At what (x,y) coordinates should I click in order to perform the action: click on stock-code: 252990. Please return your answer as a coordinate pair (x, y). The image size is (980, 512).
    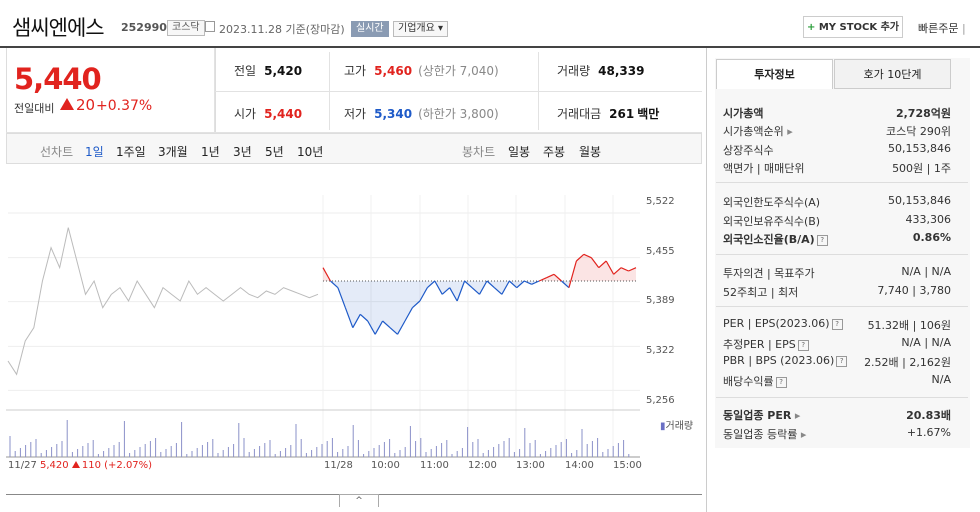
    Looking at the image, I should click on (144, 27).